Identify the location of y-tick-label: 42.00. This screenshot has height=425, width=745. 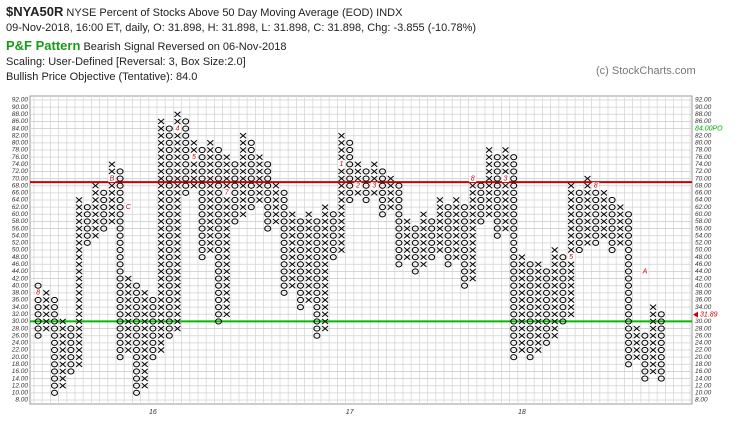
(20, 278).